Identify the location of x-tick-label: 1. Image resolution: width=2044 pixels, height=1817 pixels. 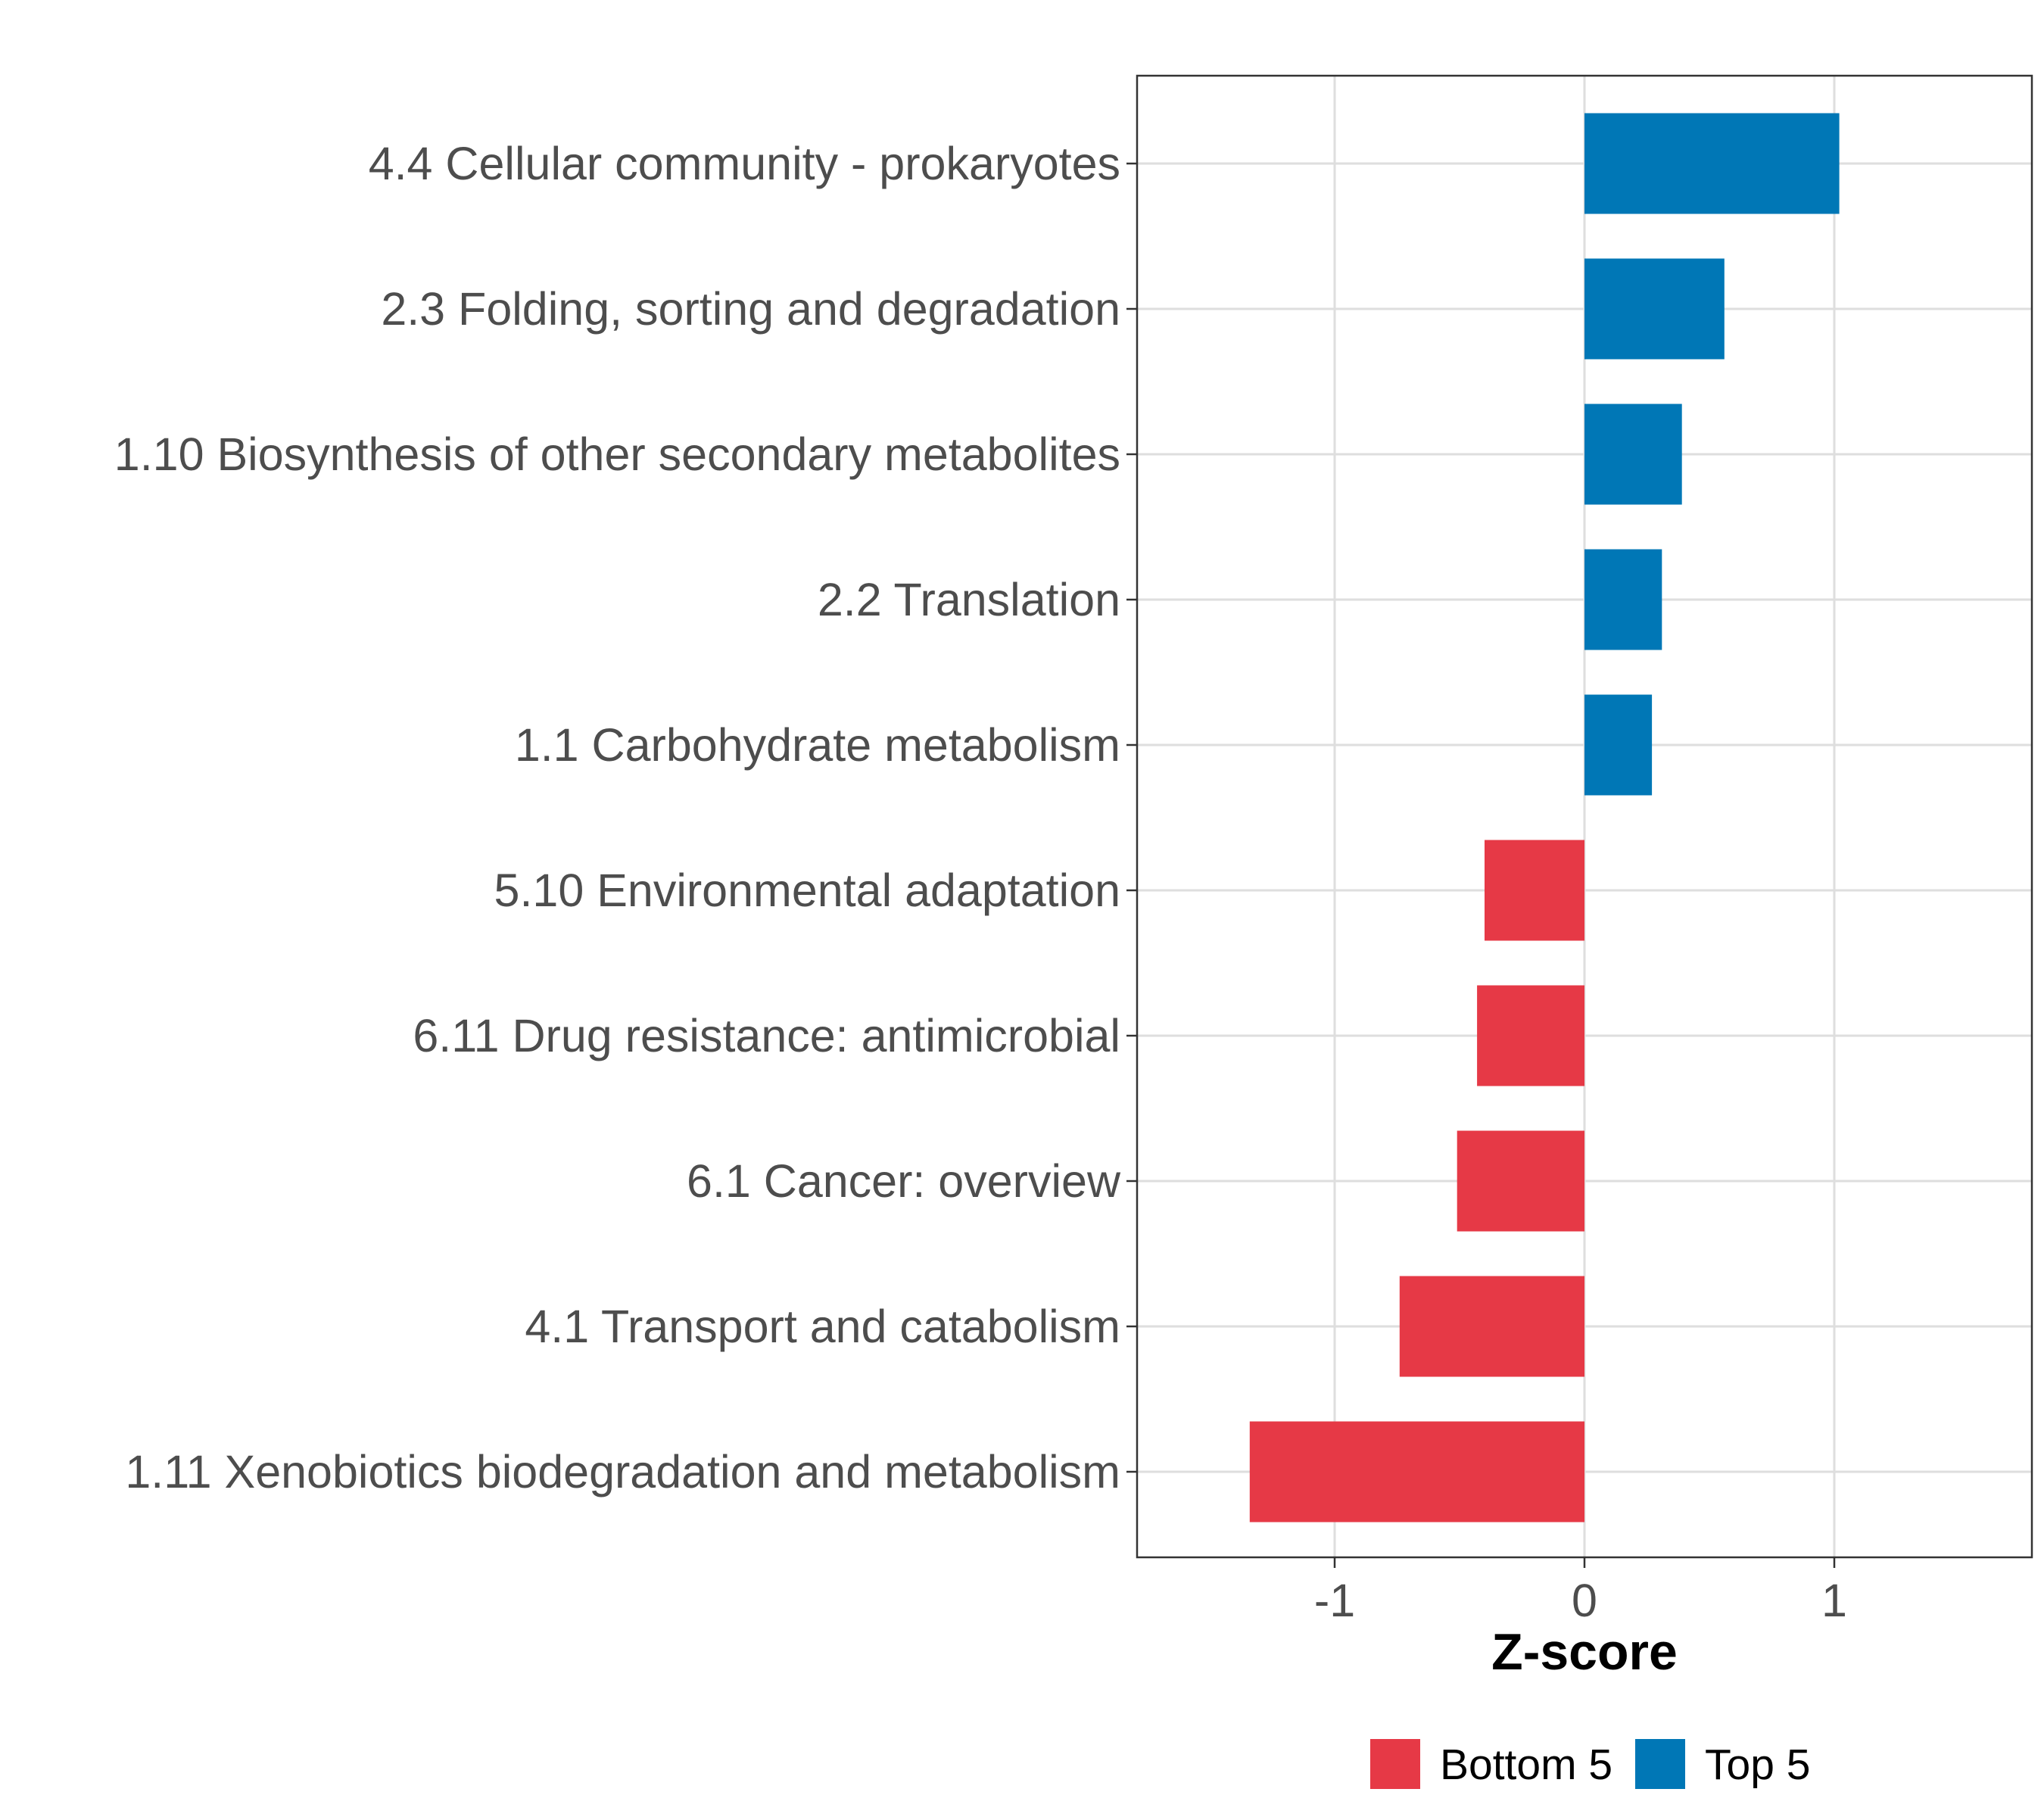
(1834, 1600).